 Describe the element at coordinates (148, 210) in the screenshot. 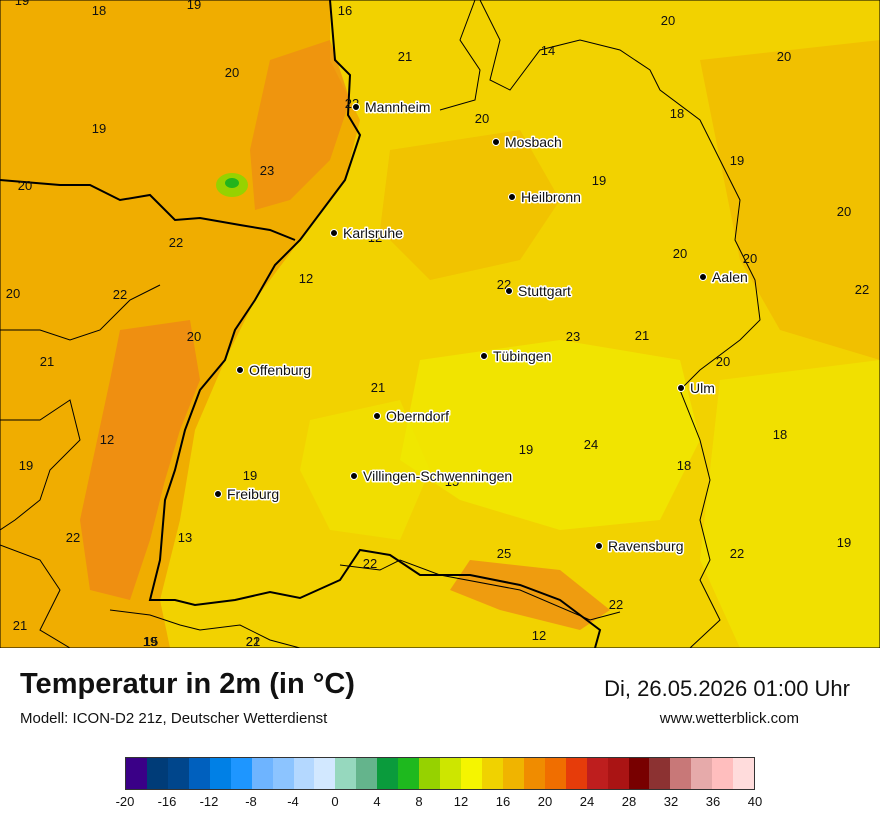

I see `border-west-country` at that location.